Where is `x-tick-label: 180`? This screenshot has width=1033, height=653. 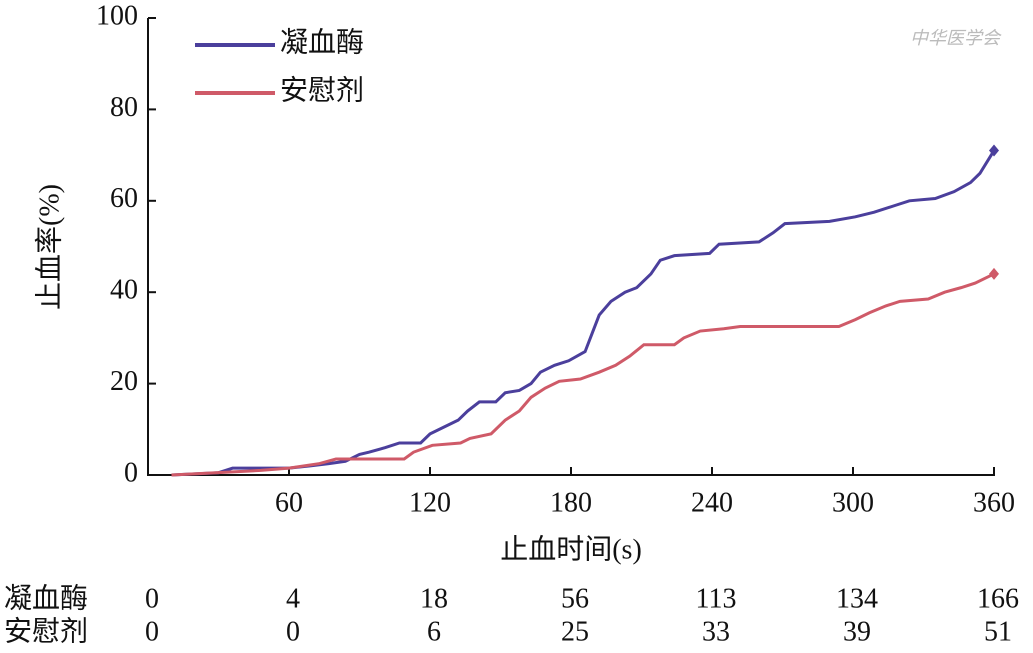
x-tick-label: 180 is located at coordinates (571, 502).